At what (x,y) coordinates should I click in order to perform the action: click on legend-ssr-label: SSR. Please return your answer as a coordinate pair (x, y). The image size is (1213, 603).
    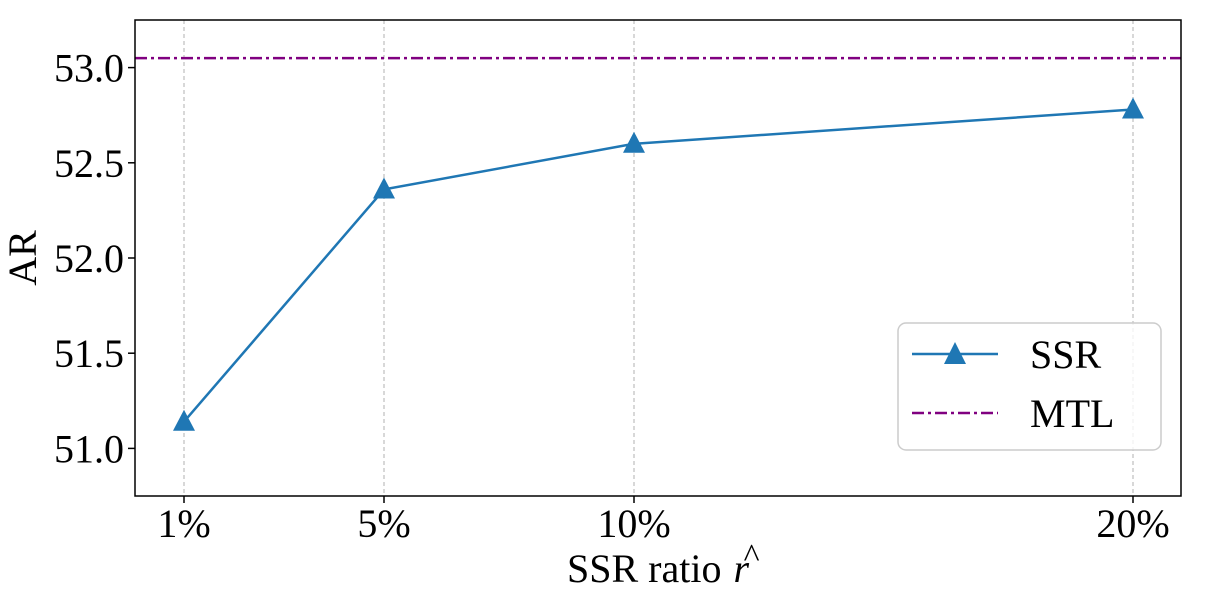
    Looking at the image, I should click on (1065, 354).